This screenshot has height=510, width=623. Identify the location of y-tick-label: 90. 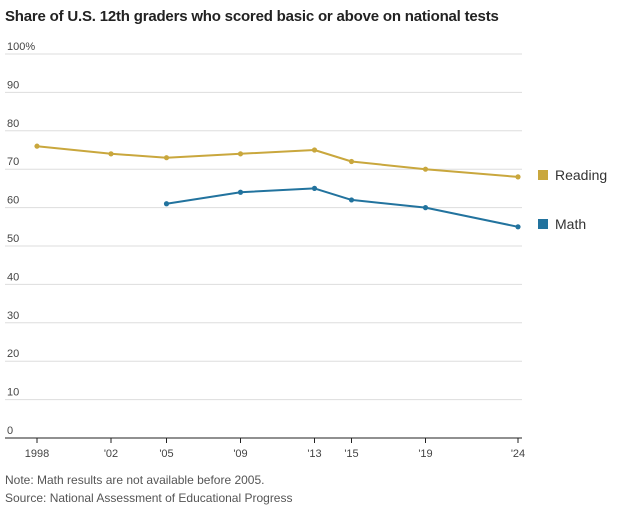
(13, 85).